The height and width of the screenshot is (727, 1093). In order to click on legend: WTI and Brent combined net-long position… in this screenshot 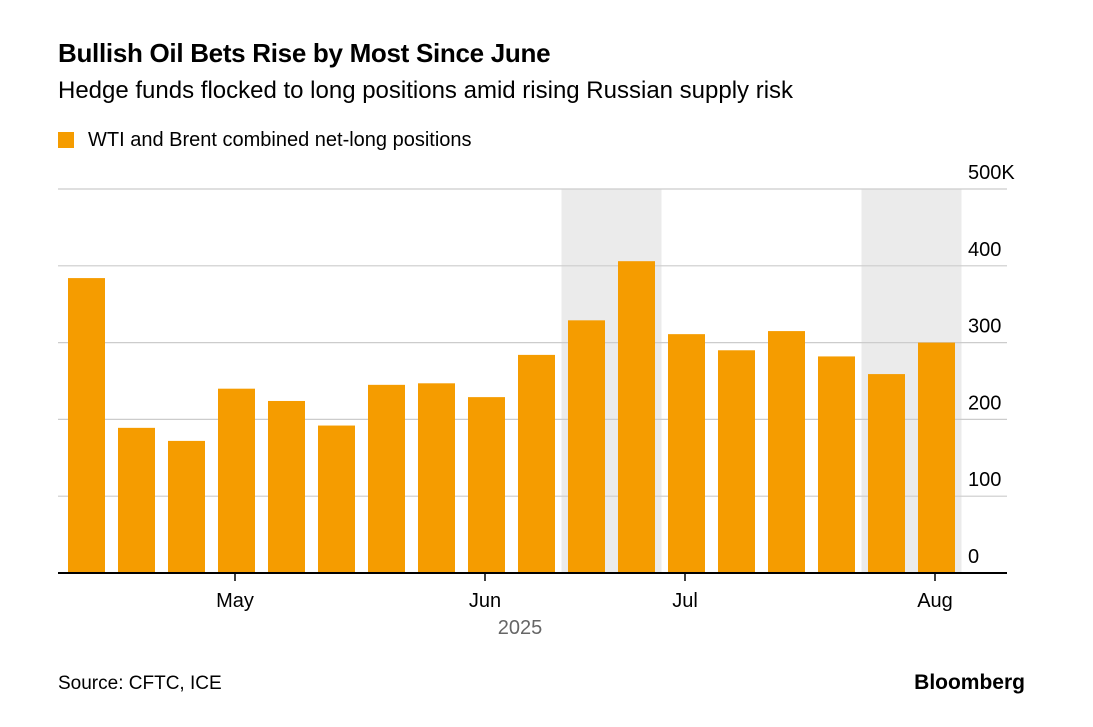, I will do `click(265, 140)`.